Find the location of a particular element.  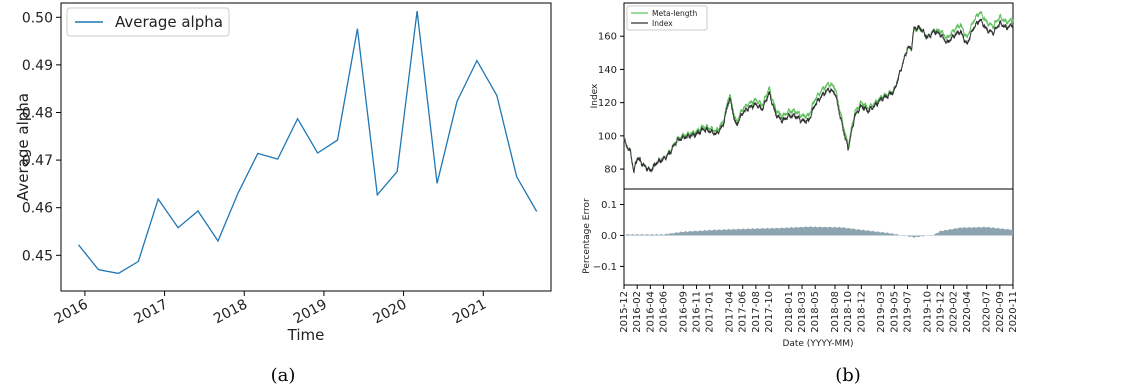

chart-a-legend: Average alpha is located at coordinates (148, 22).